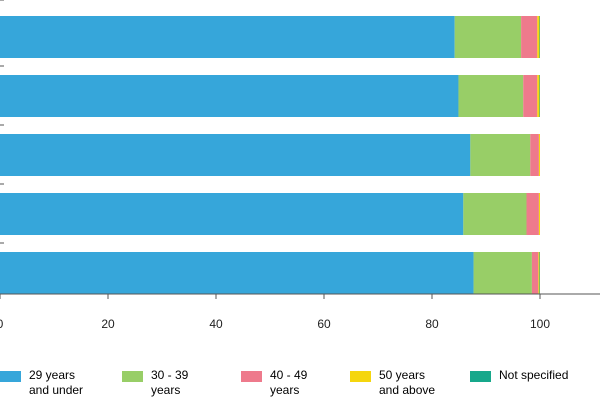 This screenshot has width=600, height=400. Describe the element at coordinates (2, 324) in the screenshot. I see `x-tick-label: 0` at that location.